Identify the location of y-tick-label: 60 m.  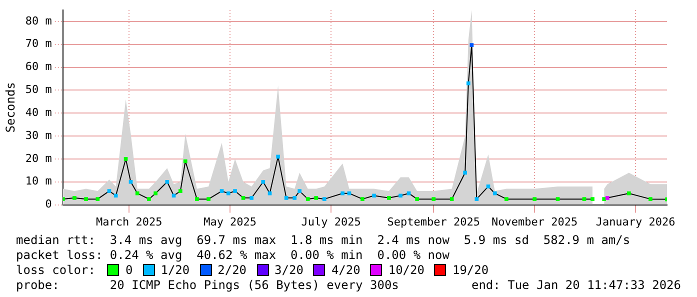
(38, 67).